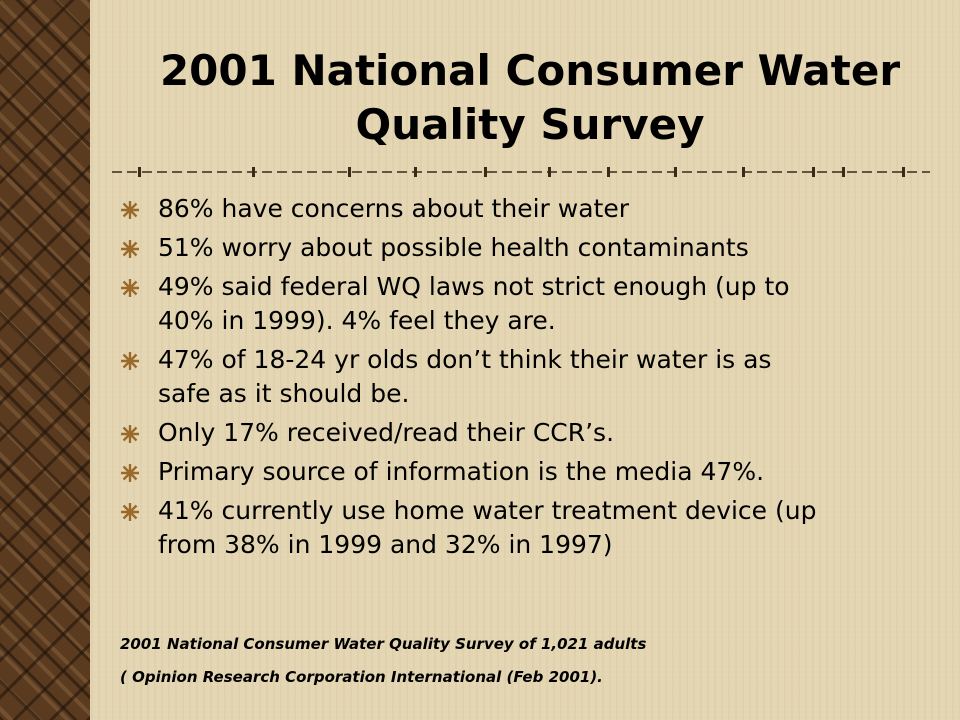 This screenshot has width=960, height=720. I want to click on bullet-item: Only 17% received/read their CCR’s., so click(518, 433).